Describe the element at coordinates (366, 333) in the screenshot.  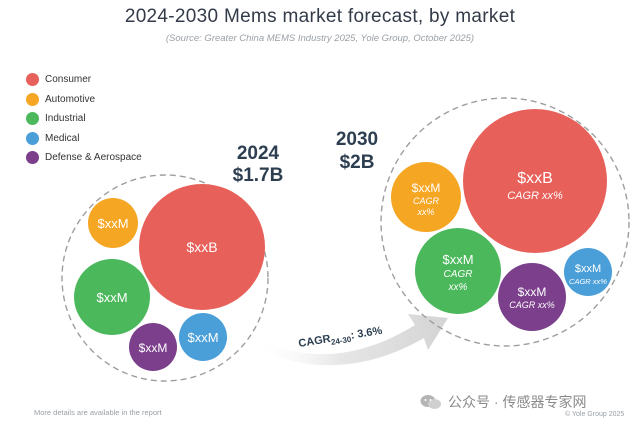
I see `cagr-value: : 3.6%` at that location.